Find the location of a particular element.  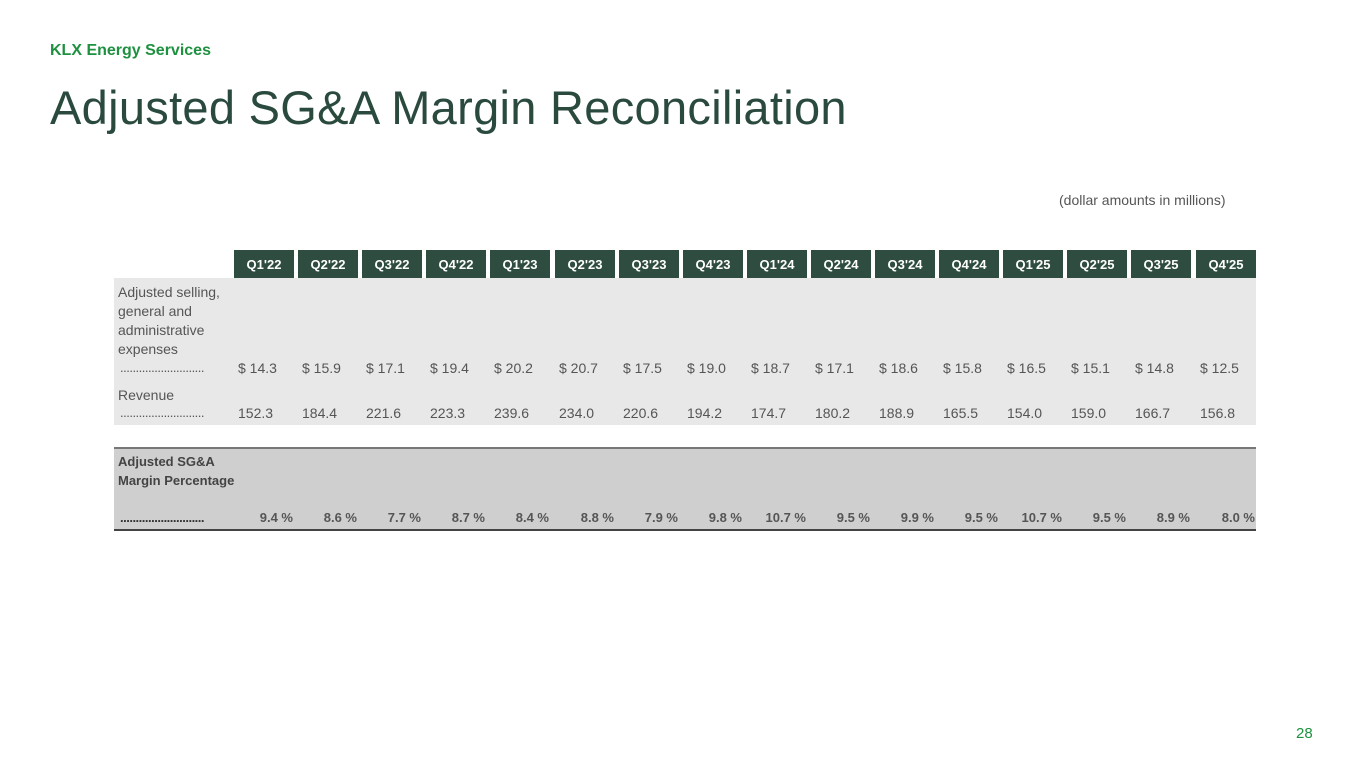

row-label-revenue: Revenue is located at coordinates (146, 395).